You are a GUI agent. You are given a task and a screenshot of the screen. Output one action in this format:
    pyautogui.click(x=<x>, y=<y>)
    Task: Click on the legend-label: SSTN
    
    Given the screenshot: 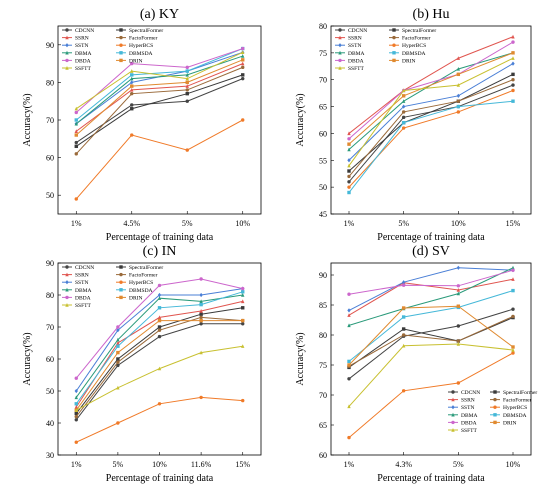 What is the action you would take?
    pyautogui.click(x=467, y=408)
    